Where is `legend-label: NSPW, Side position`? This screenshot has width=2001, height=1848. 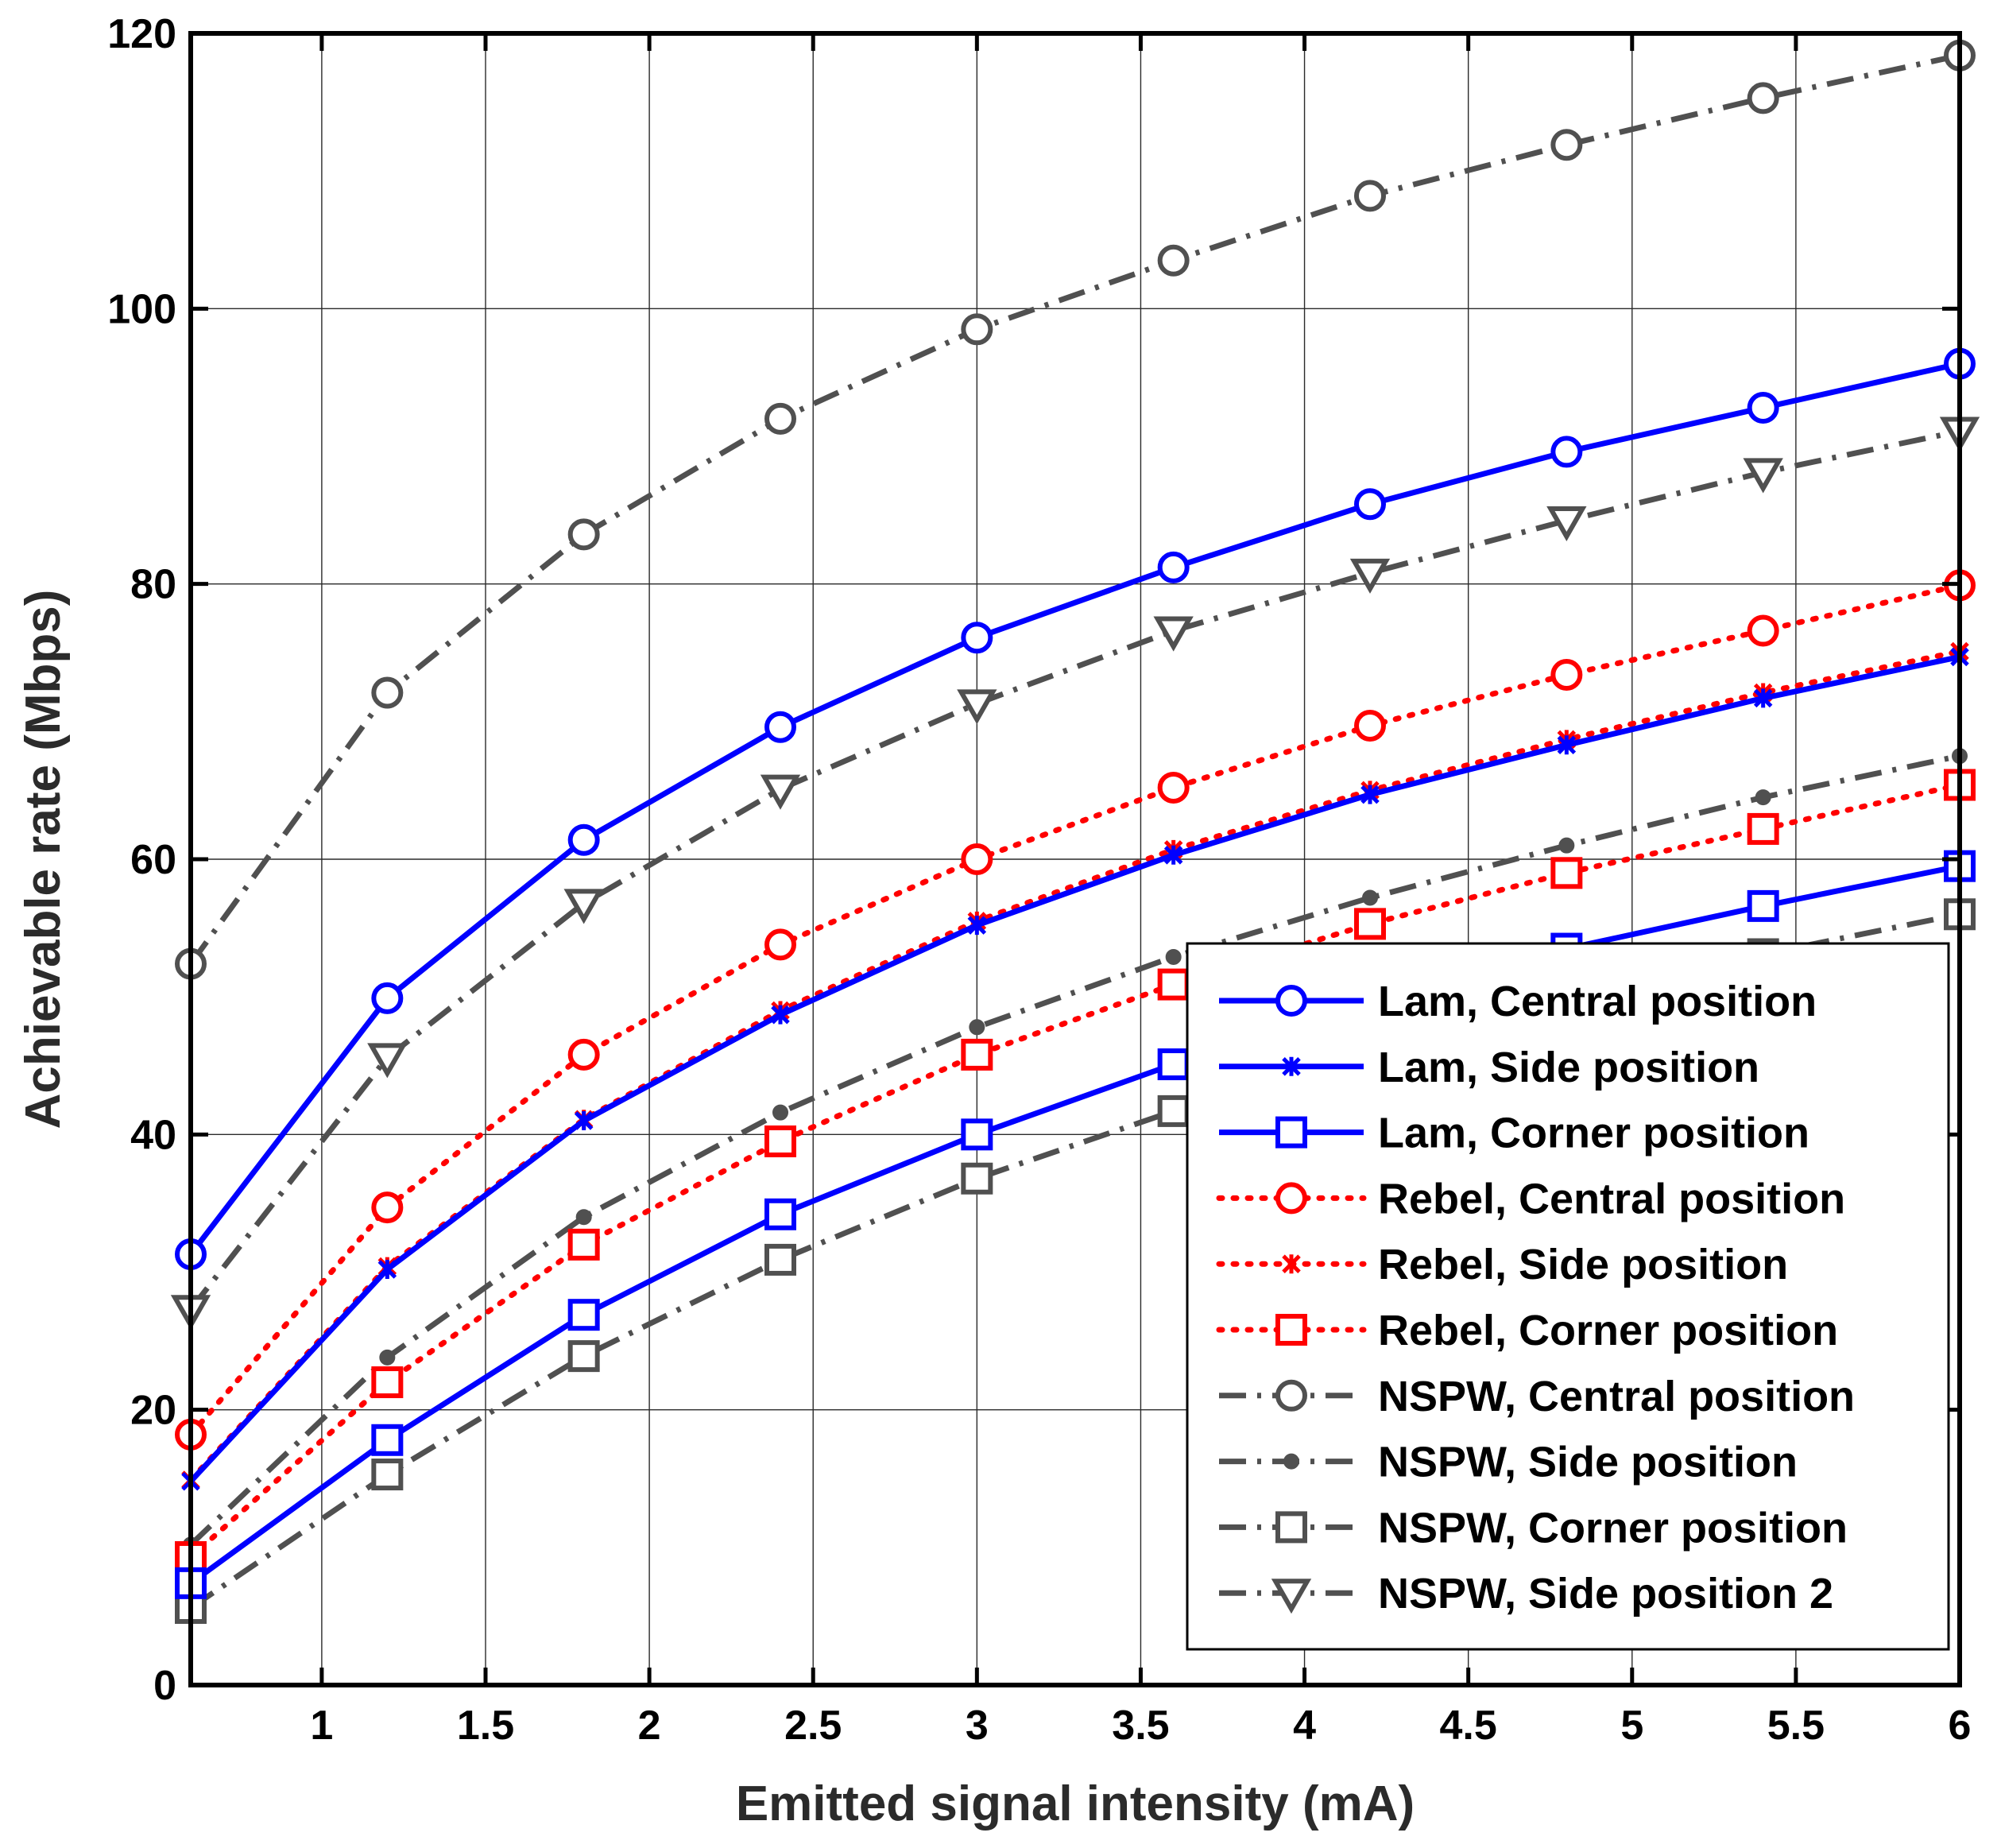
legend-label: NSPW, Side position is located at coordinates (1588, 1462).